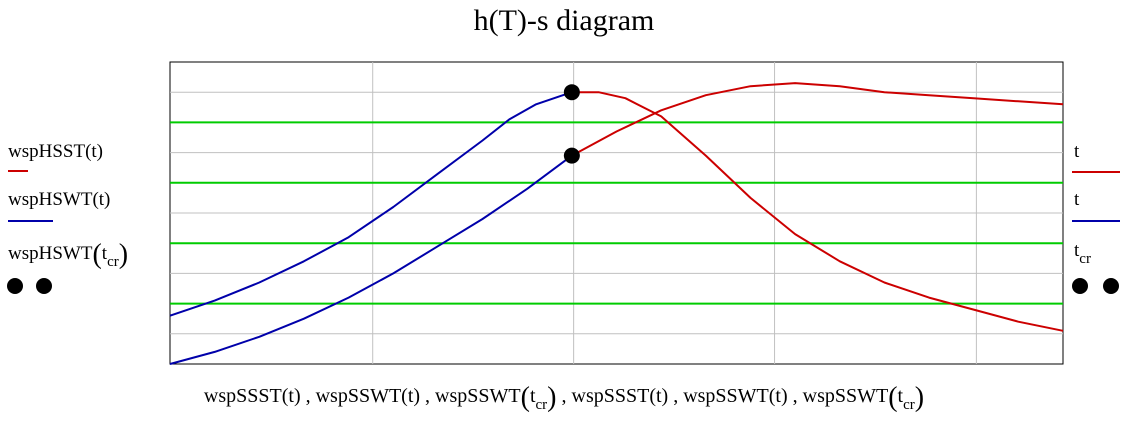 The image size is (1128, 431). Describe the element at coordinates (56, 151) in the screenshot. I see `left-legend-label-1: wspHSST(t)` at that location.